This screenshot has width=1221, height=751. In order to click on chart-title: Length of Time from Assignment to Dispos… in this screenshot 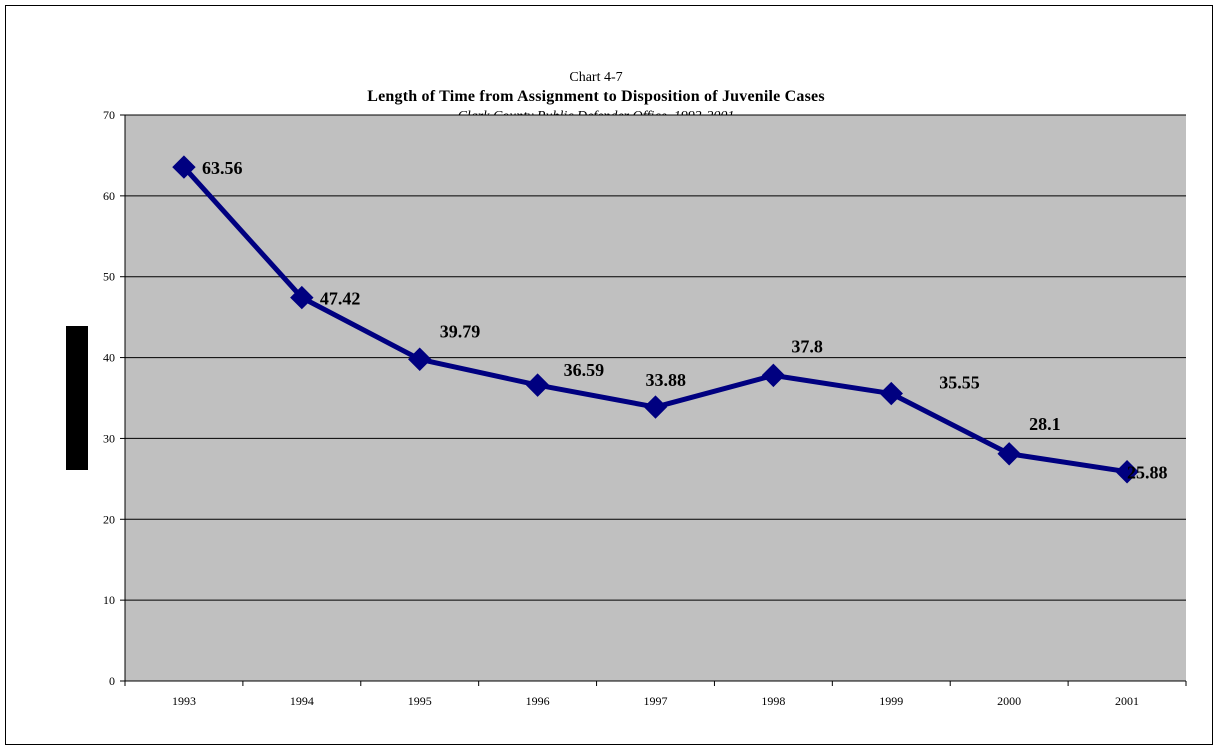, I will do `click(596, 96)`.